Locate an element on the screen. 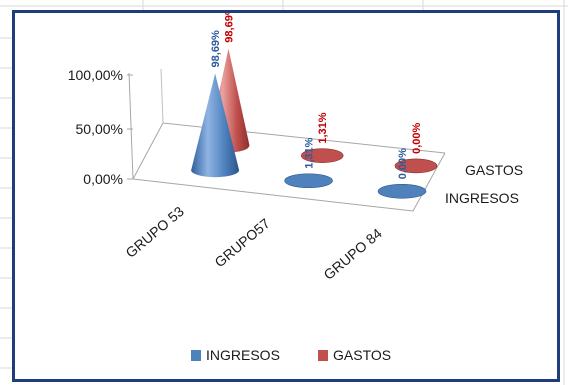 The image size is (568, 385). y-tick-label: 50,00% is located at coordinates (99, 129).